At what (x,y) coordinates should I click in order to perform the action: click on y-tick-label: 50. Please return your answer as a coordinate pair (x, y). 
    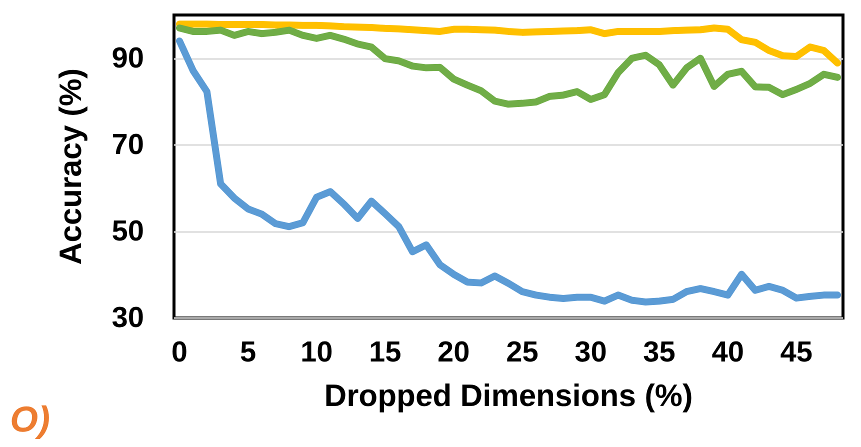
    Looking at the image, I should click on (128, 231).